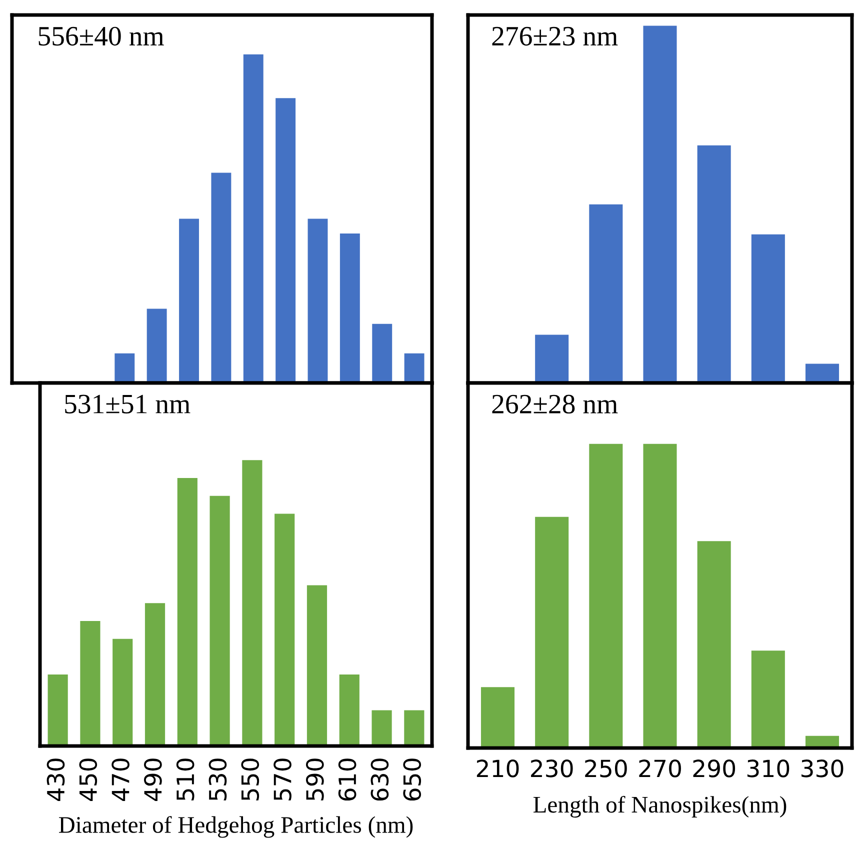  I want to click on x-tick-label: 470, so click(121, 780).